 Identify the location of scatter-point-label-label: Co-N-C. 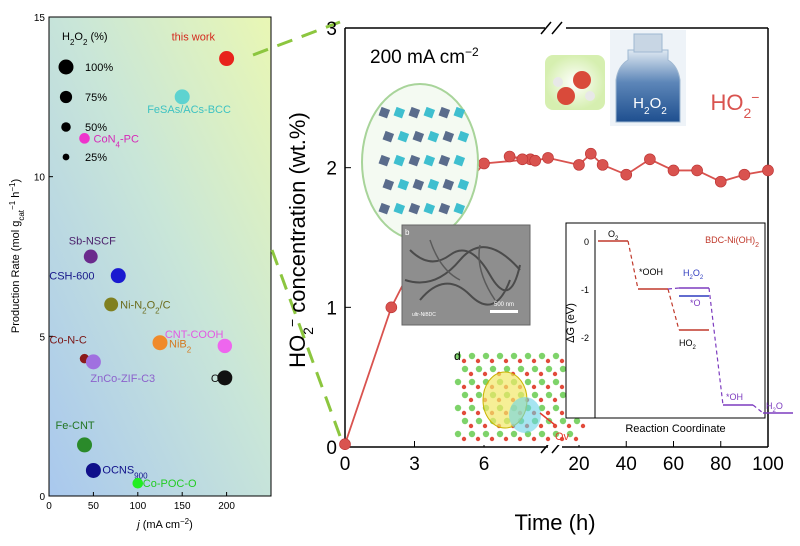
(68, 341).